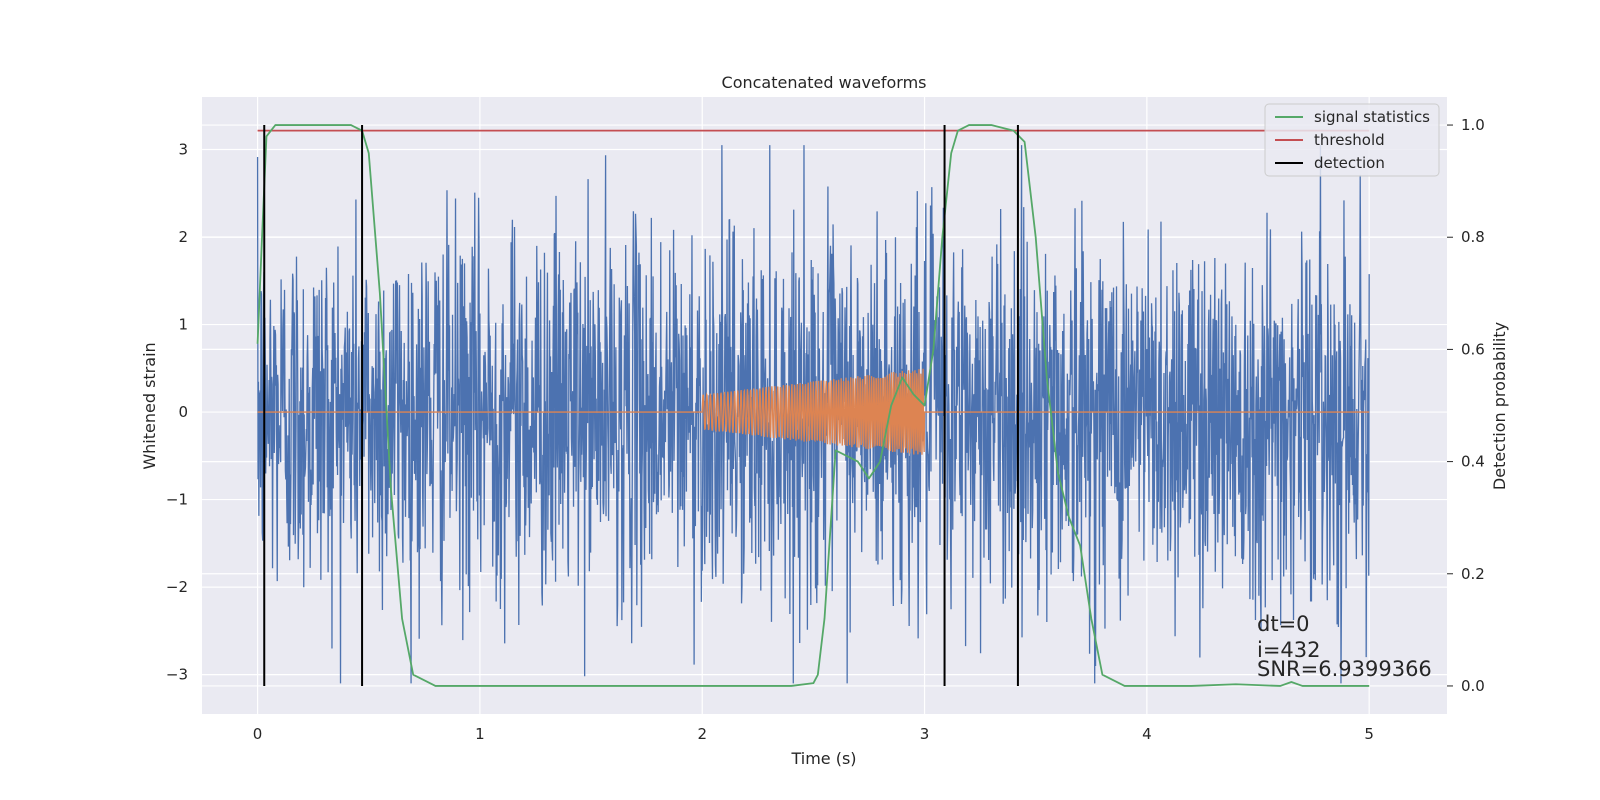 This screenshot has width=1600, height=800. I want to click on legend: signal statistics threshold detection, so click(1352, 140).